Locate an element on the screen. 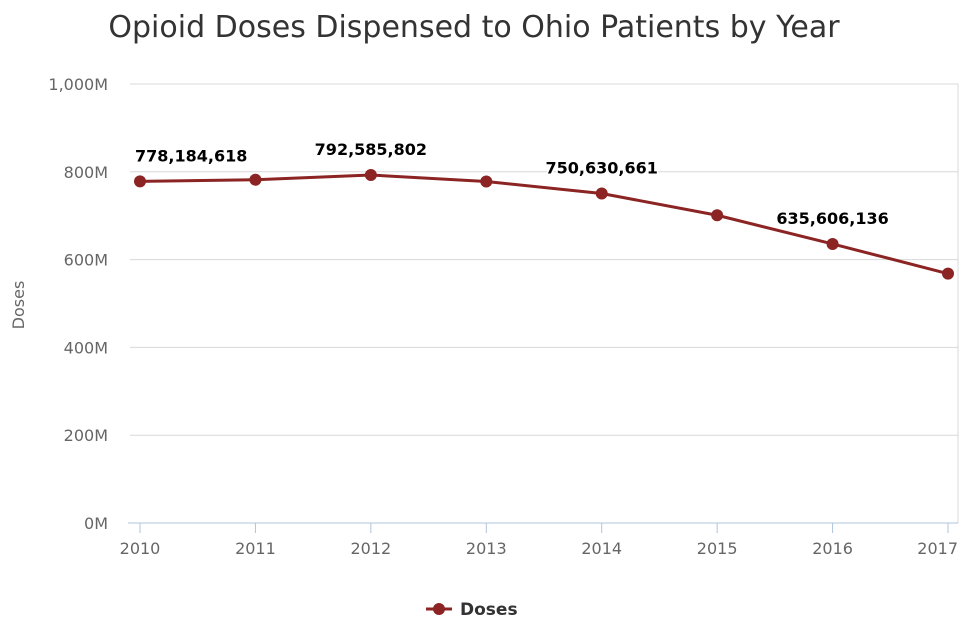  data-label: 792,585,802 is located at coordinates (371, 149).